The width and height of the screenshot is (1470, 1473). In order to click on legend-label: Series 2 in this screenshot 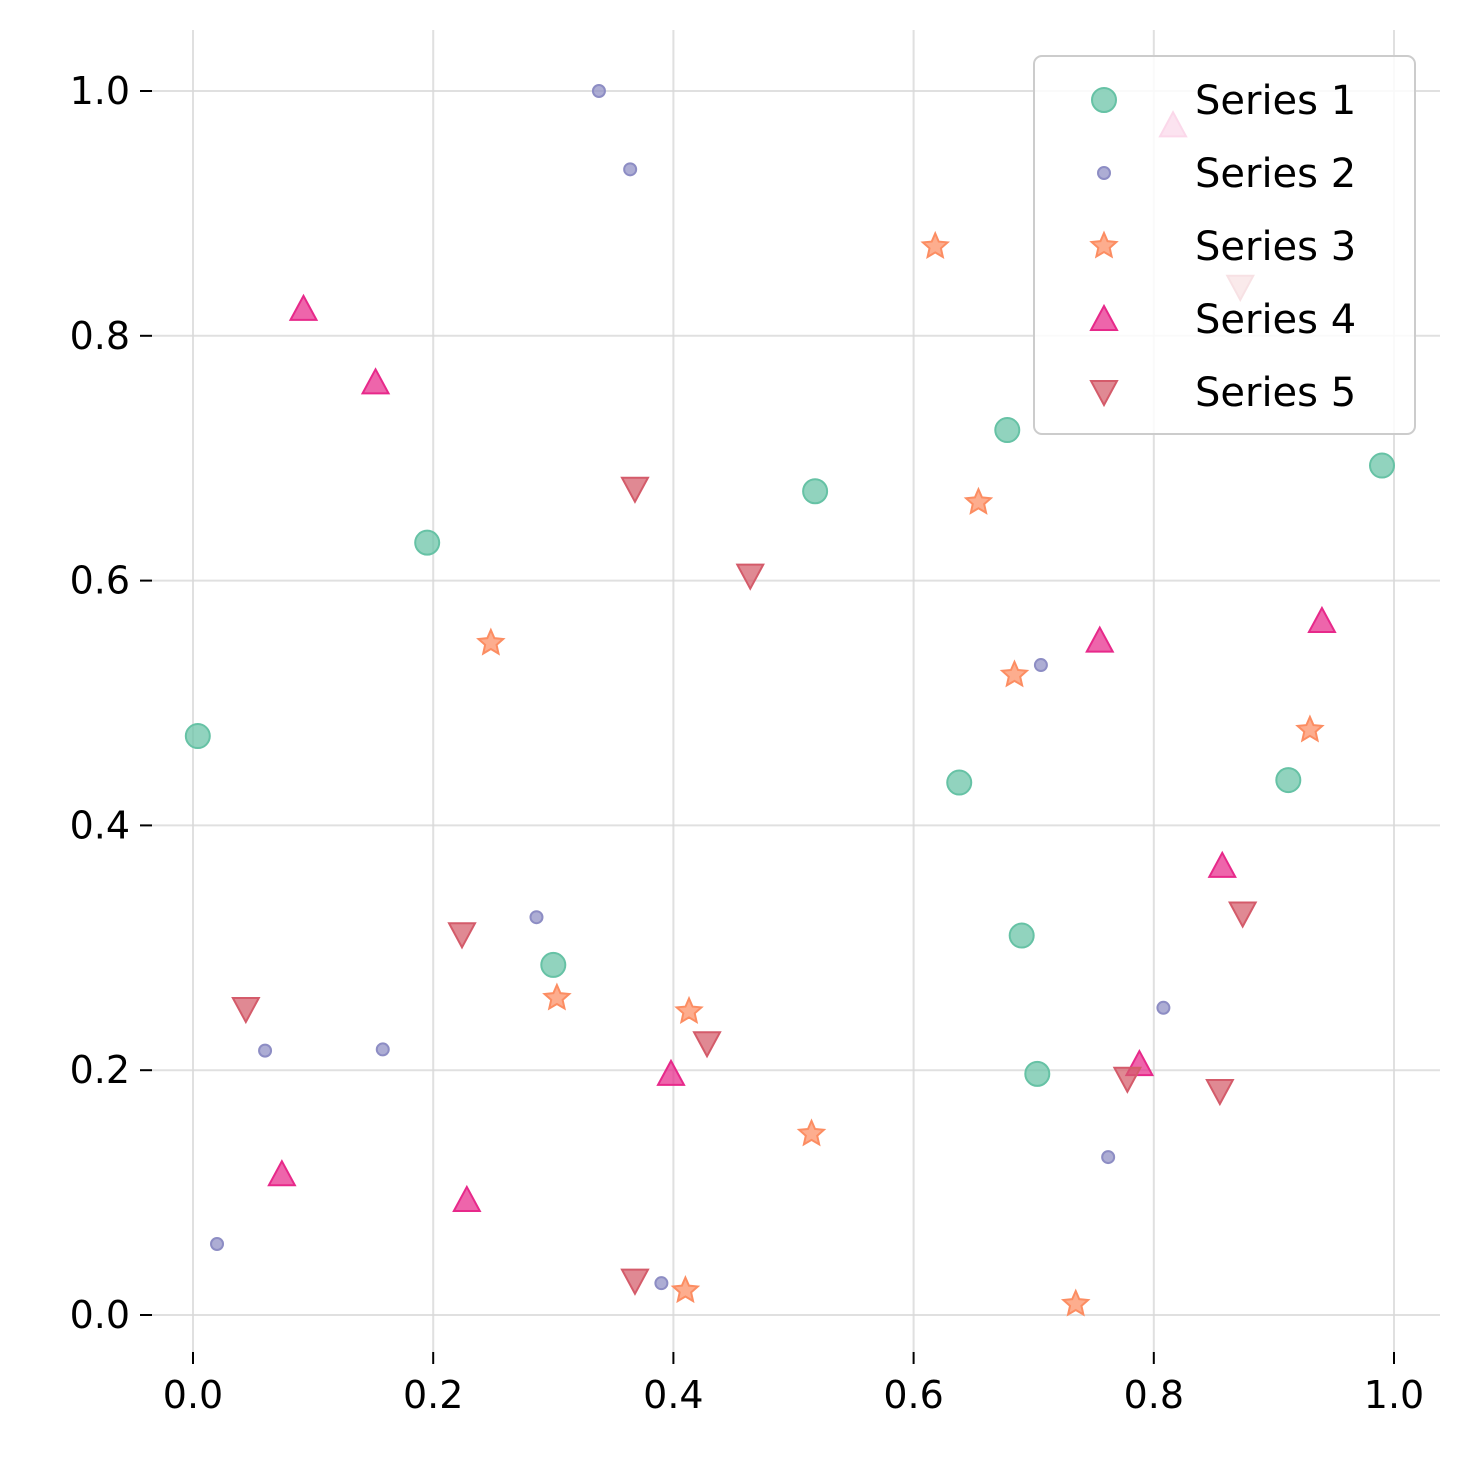, I will do `click(1275, 174)`.